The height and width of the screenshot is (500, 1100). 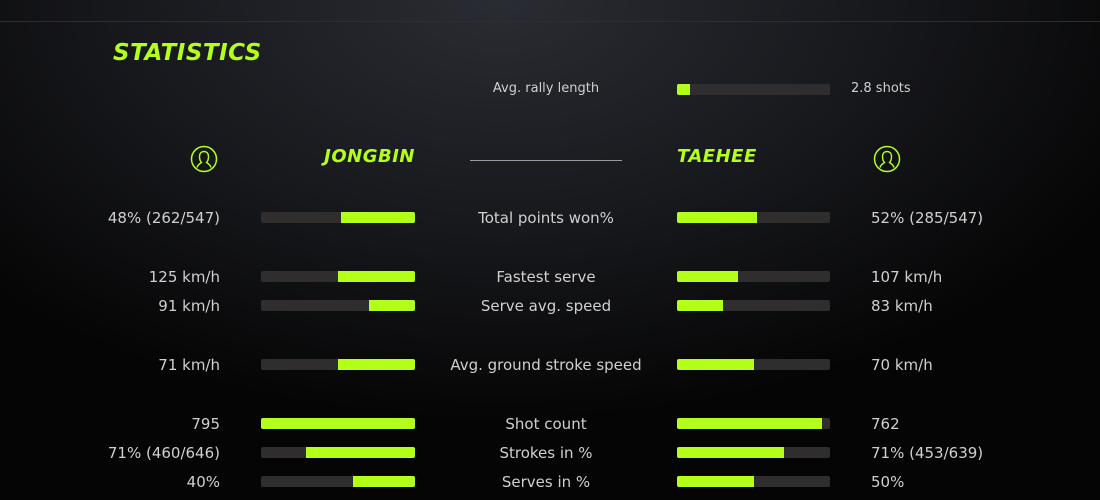 I want to click on stat-left-value: 71 km/h, so click(x=189, y=365).